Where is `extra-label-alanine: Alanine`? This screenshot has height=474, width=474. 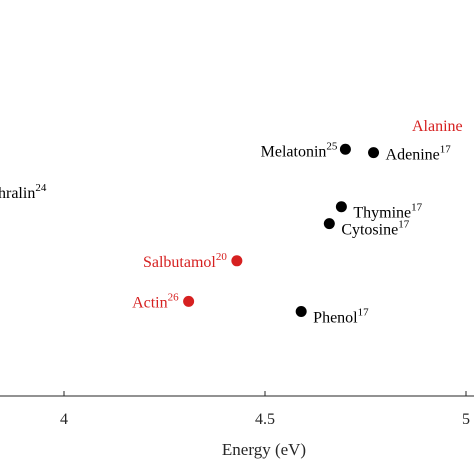 extra-label-alanine: Alanine is located at coordinates (437, 126).